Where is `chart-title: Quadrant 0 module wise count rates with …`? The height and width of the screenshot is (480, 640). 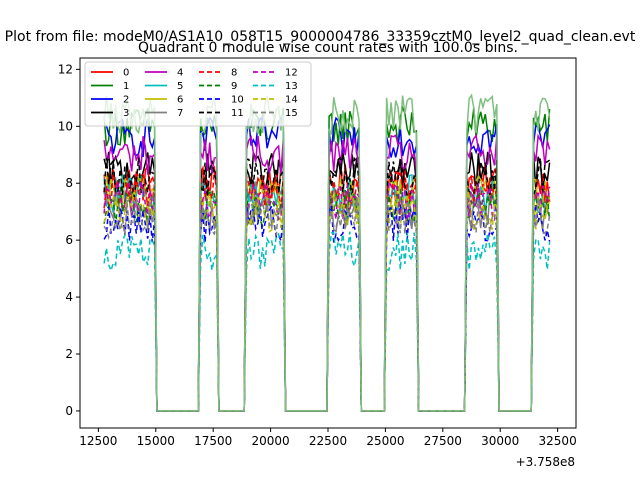
chart-title: Quadrant 0 module wise count rates with … is located at coordinates (328, 48).